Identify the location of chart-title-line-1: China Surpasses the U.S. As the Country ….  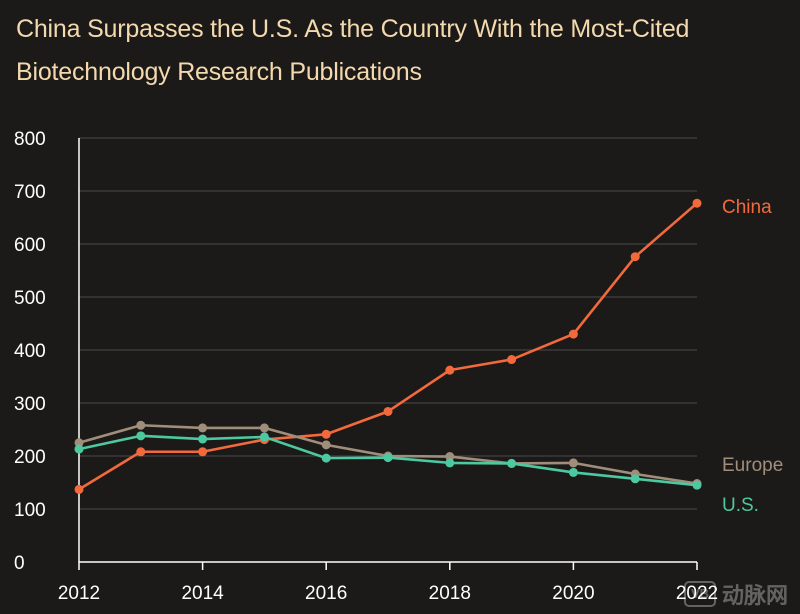
(353, 29).